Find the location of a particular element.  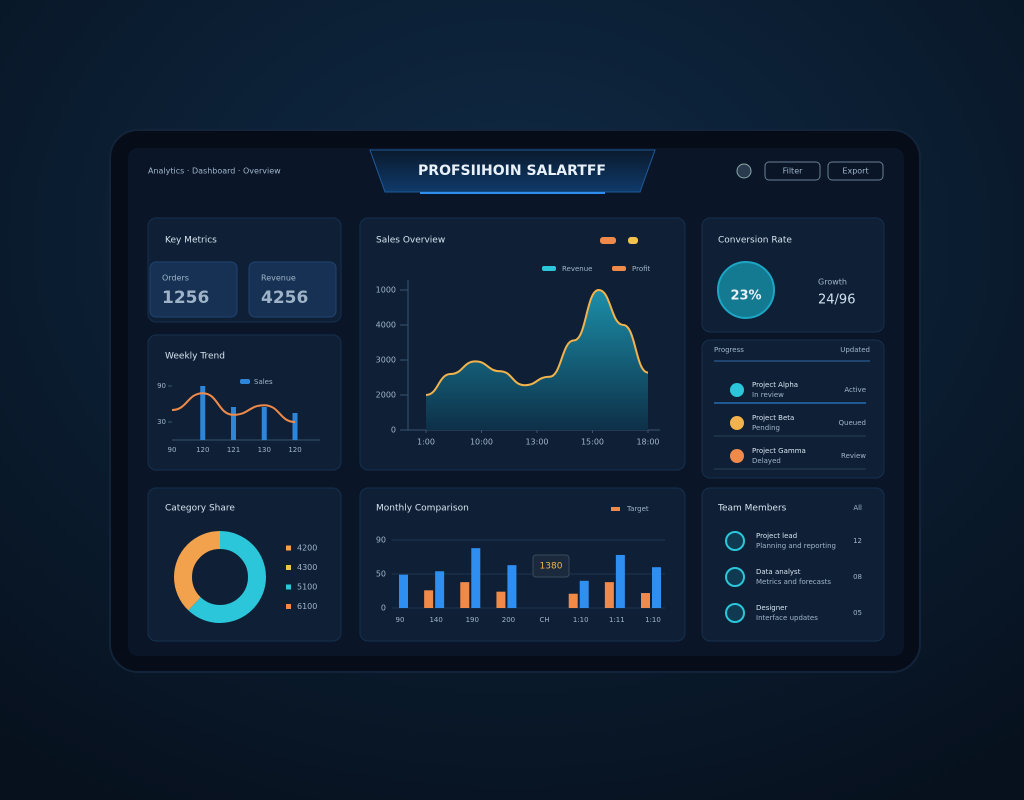

member-detail: Interface updates is located at coordinates (787, 618).